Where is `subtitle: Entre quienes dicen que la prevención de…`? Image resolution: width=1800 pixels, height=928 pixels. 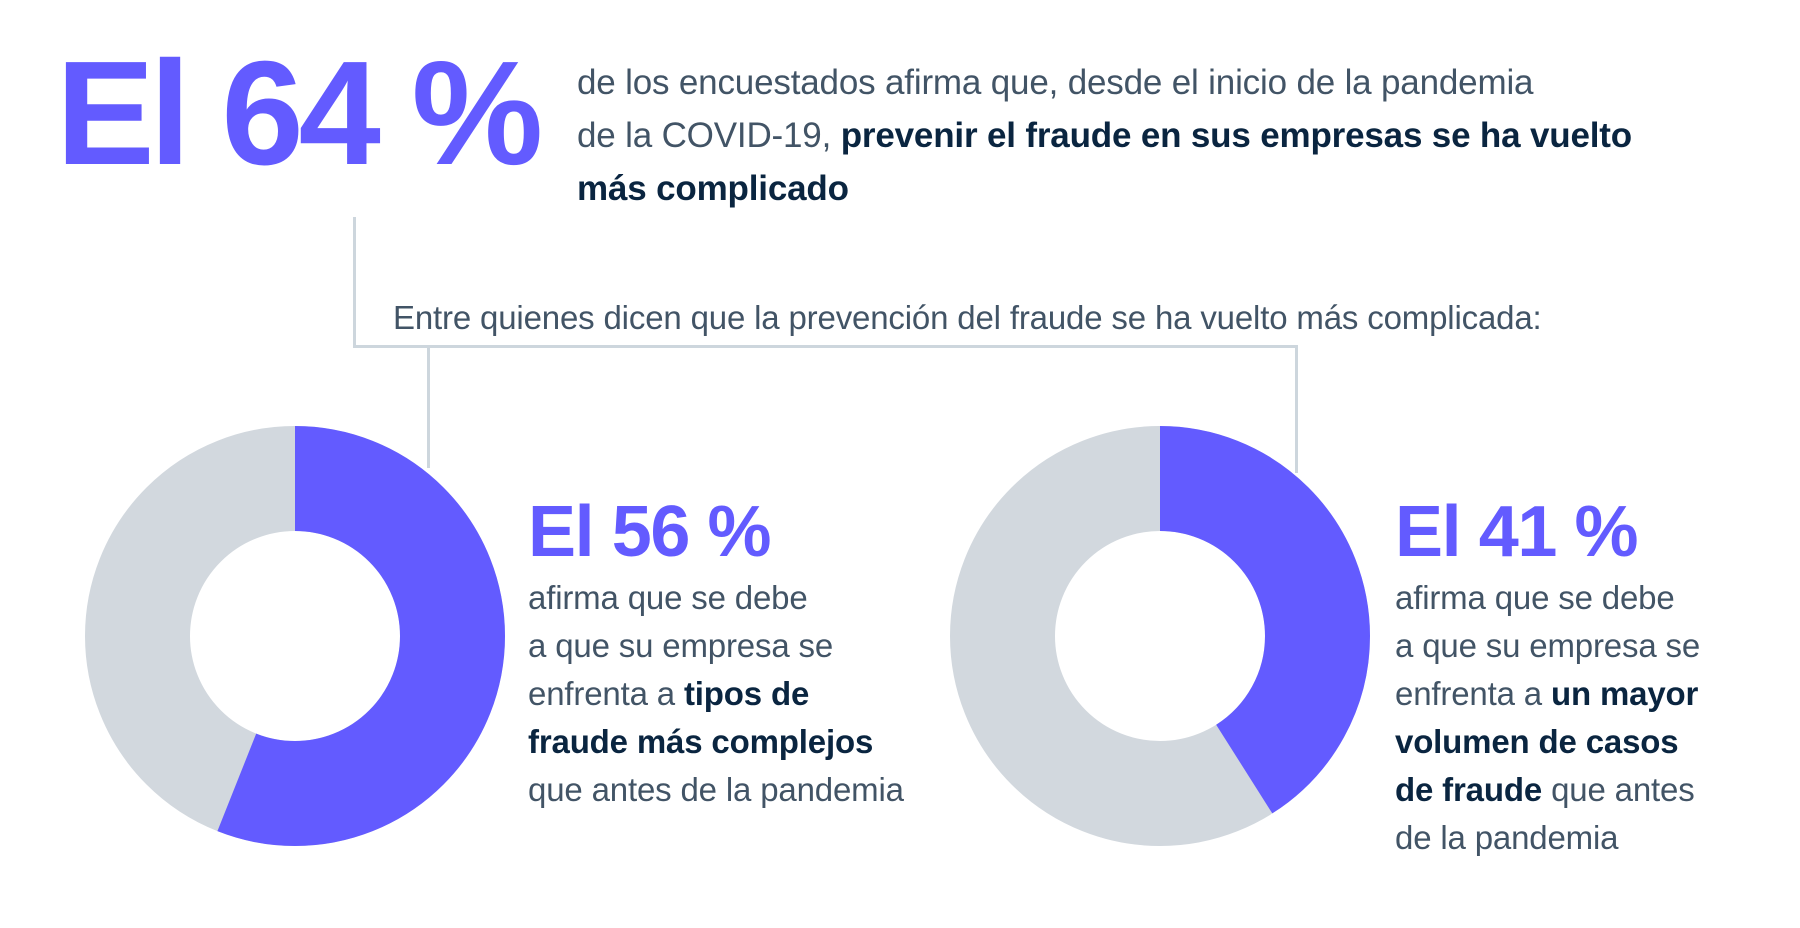
subtitle: Entre quienes dicen que la prevención de… is located at coordinates (967, 317).